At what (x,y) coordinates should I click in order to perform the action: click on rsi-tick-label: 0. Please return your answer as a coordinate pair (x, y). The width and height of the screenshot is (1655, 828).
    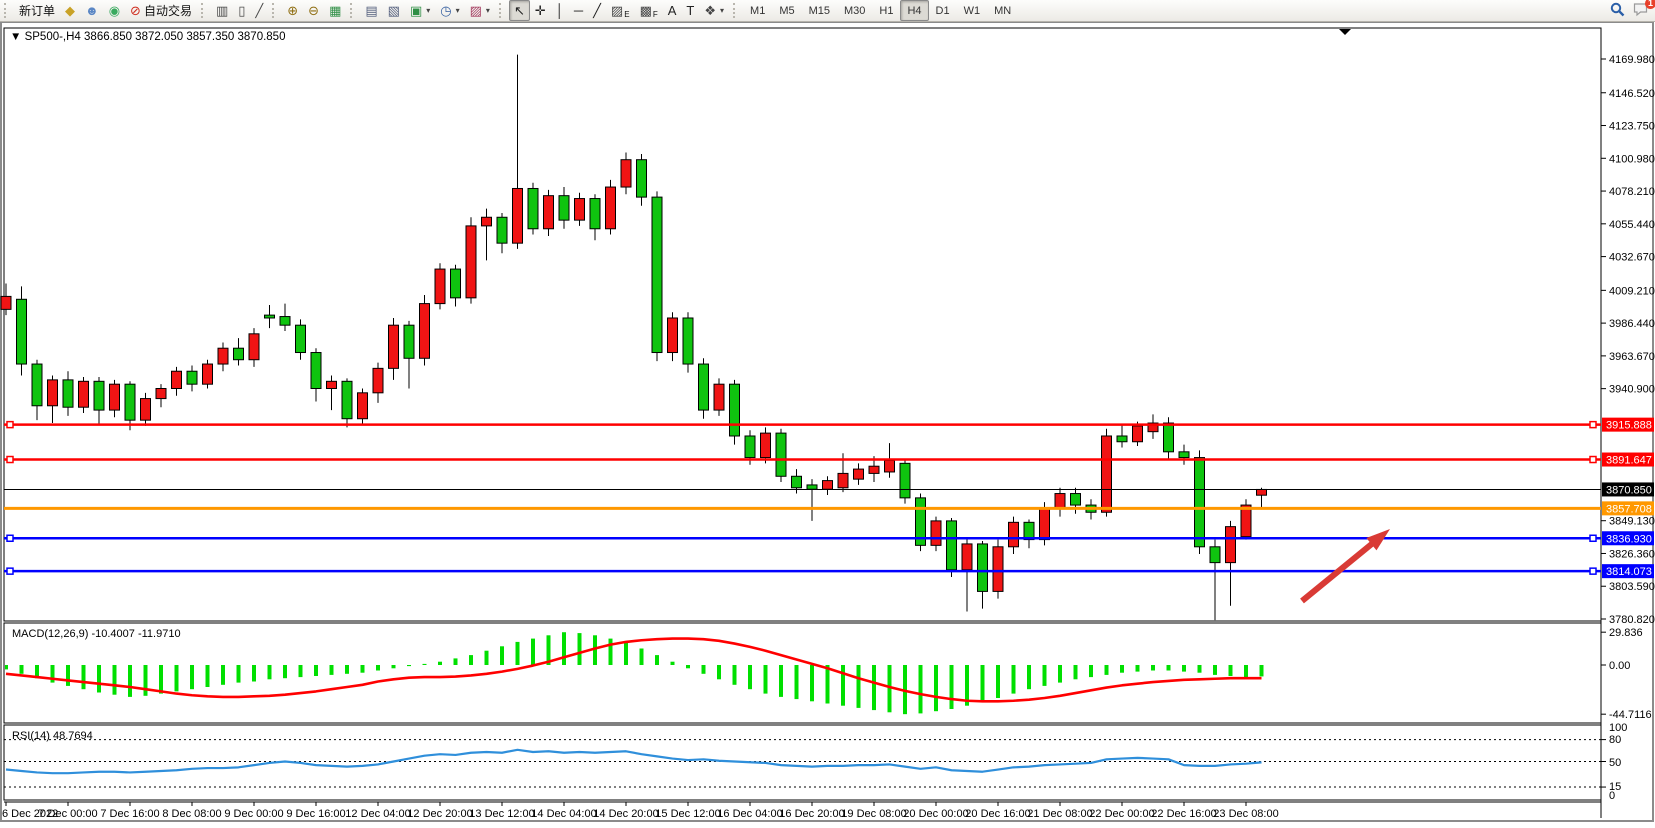
    Looking at the image, I should click on (1612, 796).